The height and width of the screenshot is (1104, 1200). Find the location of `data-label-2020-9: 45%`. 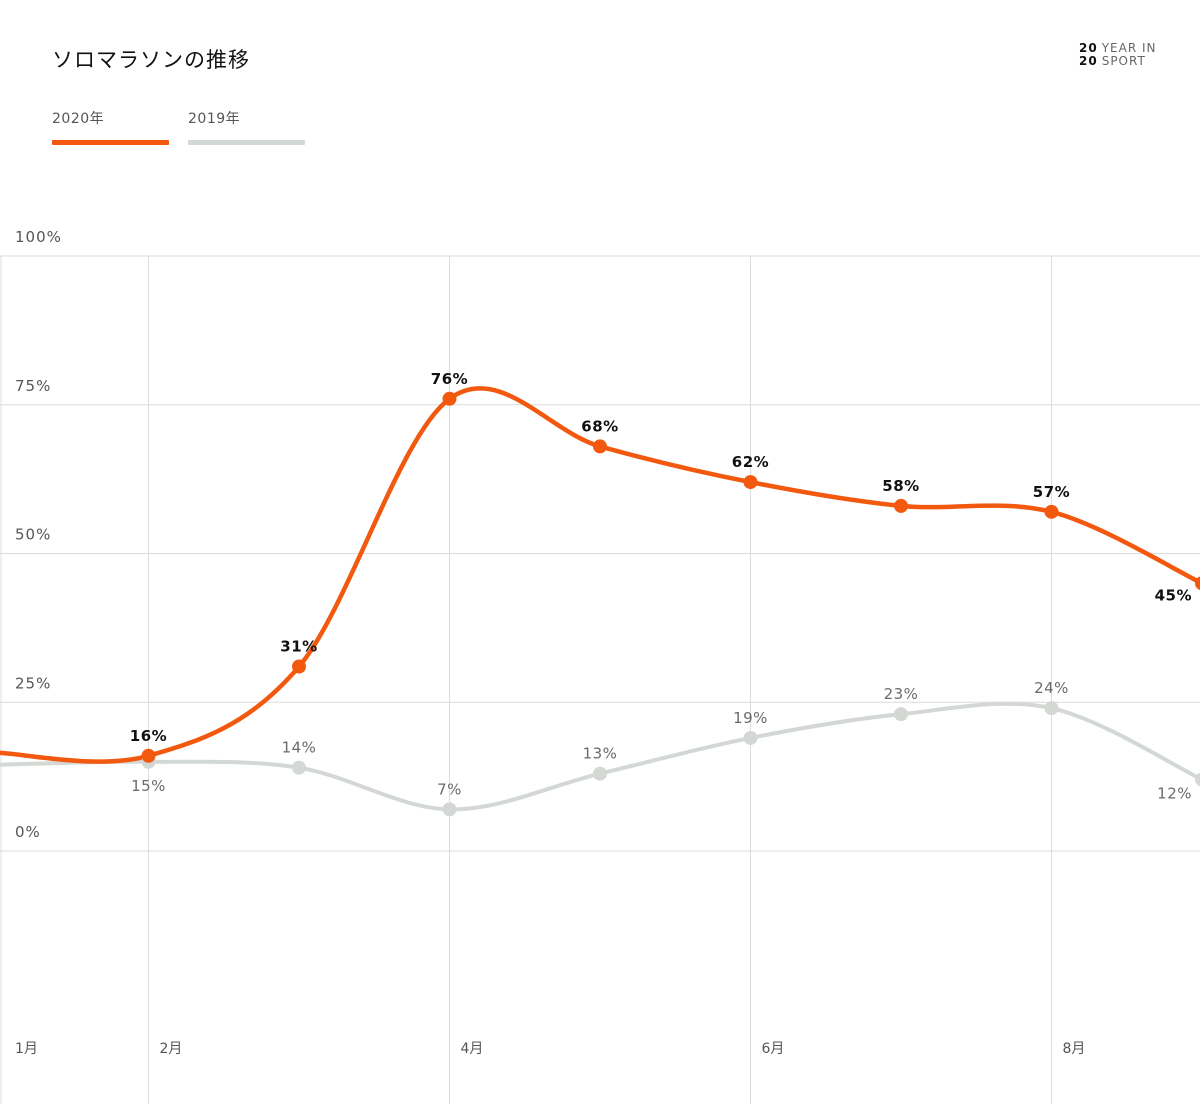

data-label-2020-9: 45% is located at coordinates (1173, 595).